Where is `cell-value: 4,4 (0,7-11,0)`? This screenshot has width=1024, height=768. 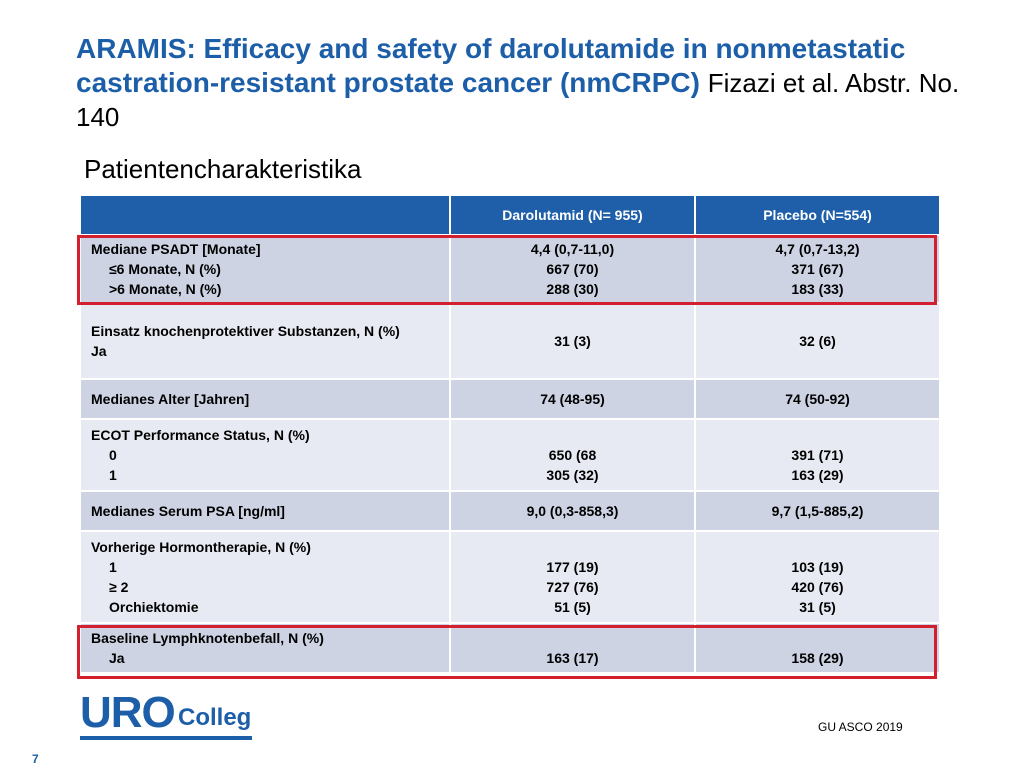
cell-value: 4,4 (0,7-11,0) is located at coordinates (572, 249).